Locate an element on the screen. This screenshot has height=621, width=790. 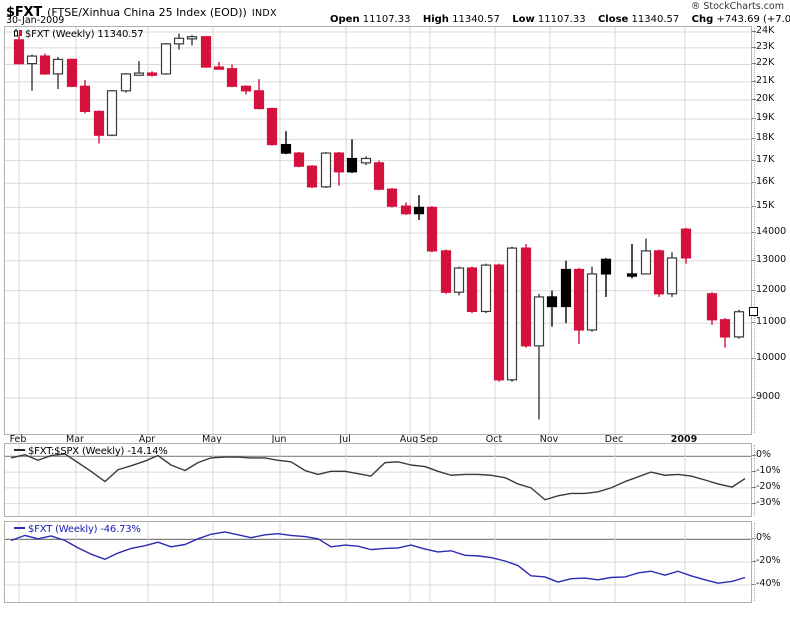
price-y-tick-label: 14000 is located at coordinates (771, 232).